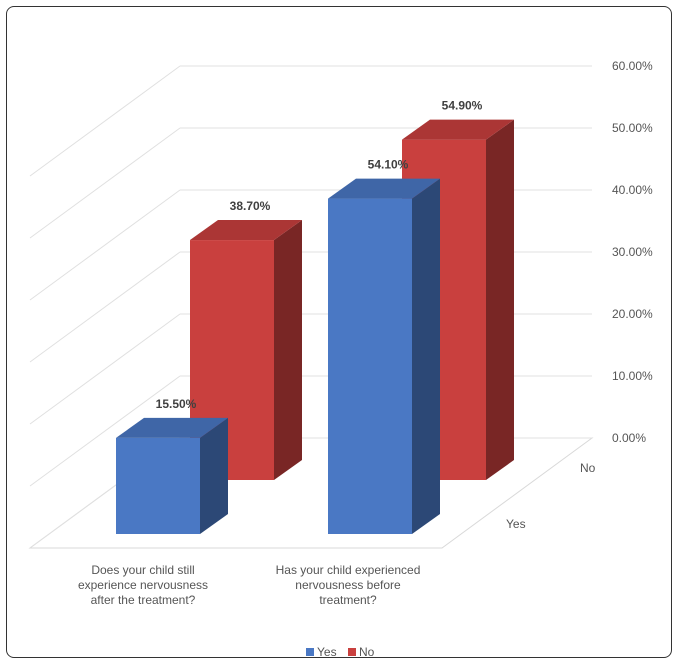 This screenshot has height=664, width=680. What do you see at coordinates (462, 106) in the screenshot?
I see `data-label: 54.90%` at bounding box center [462, 106].